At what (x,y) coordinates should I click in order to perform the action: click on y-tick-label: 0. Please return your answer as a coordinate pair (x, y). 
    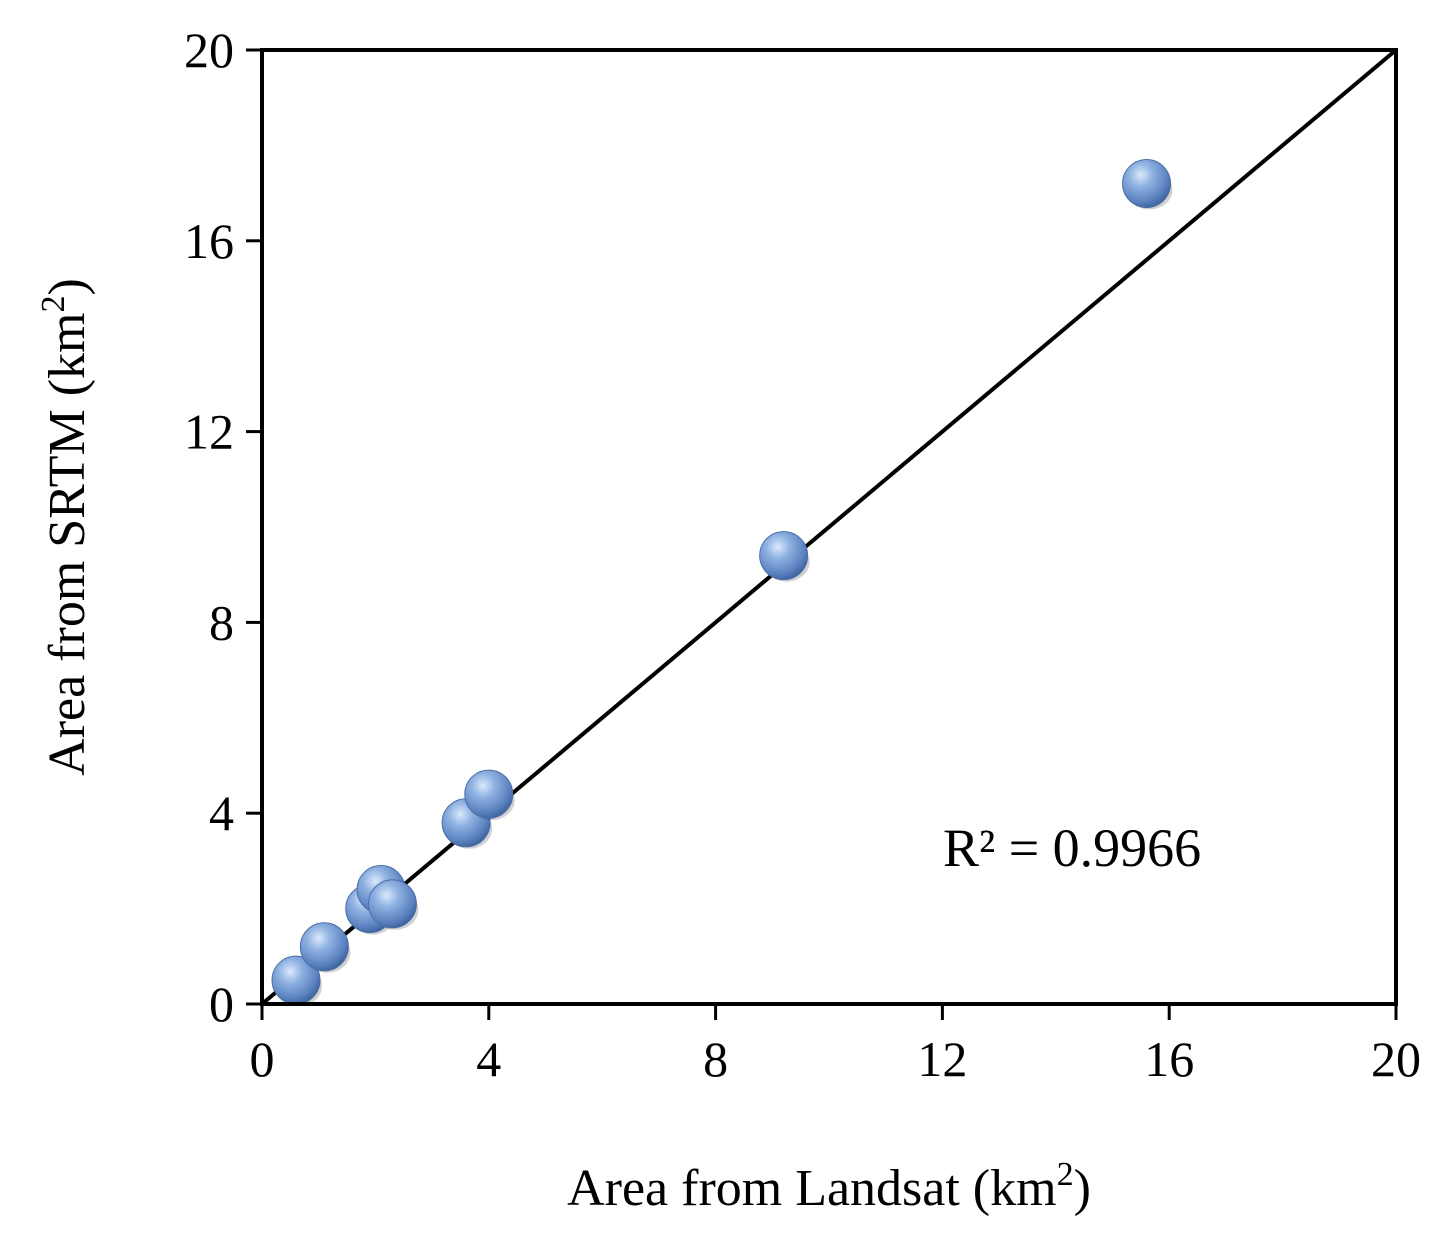
    Looking at the image, I should click on (221, 1004).